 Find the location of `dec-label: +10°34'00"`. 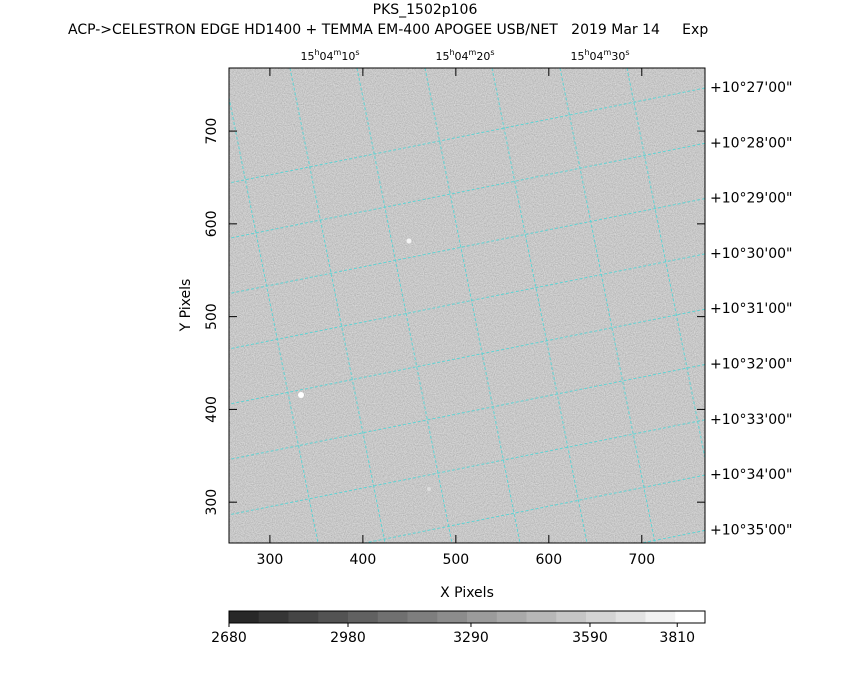

dec-label: +10°34'00" is located at coordinates (751, 475).